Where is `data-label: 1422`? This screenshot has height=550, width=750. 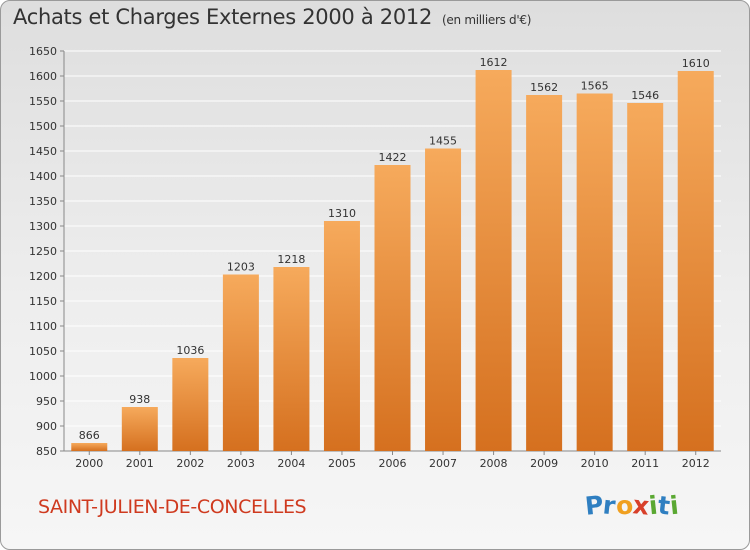 data-label: 1422 is located at coordinates (393, 157).